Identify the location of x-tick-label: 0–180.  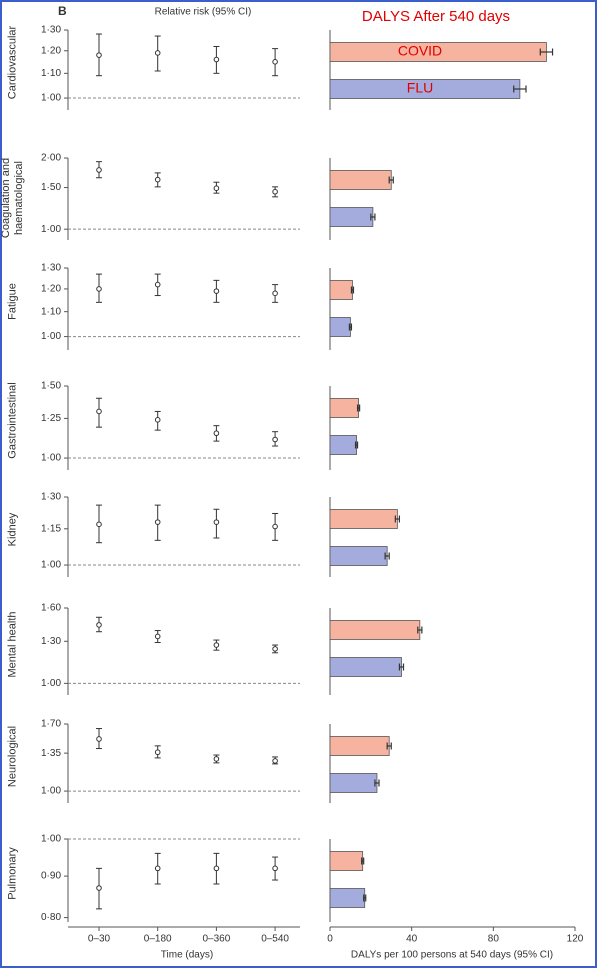
(158, 939).